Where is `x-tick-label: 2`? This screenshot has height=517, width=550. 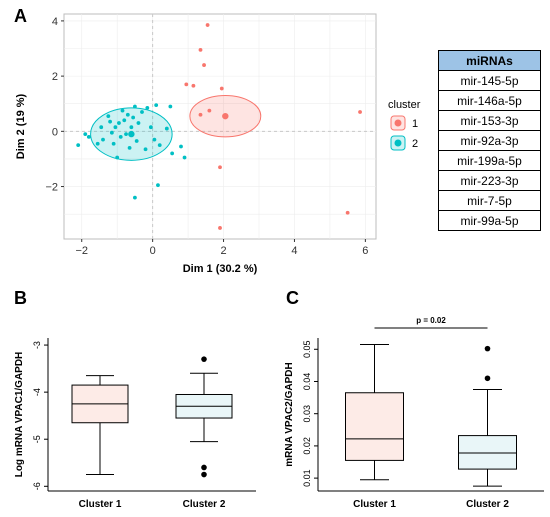
x-tick-label: 2 is located at coordinates (223, 251).